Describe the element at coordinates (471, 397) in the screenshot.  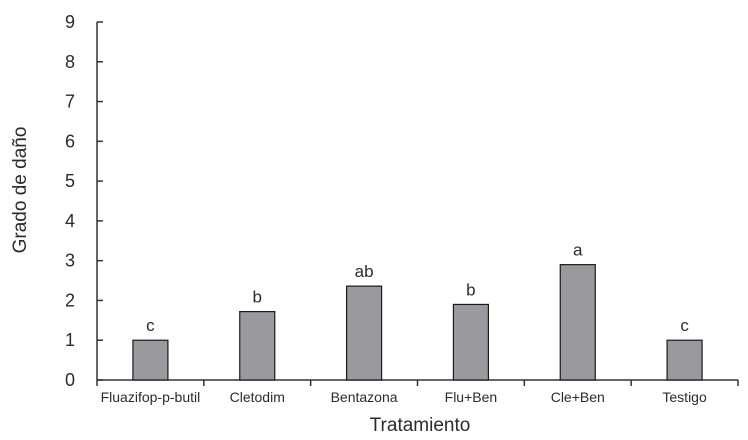
I see `x-tick-label: Flu+Ben` at that location.